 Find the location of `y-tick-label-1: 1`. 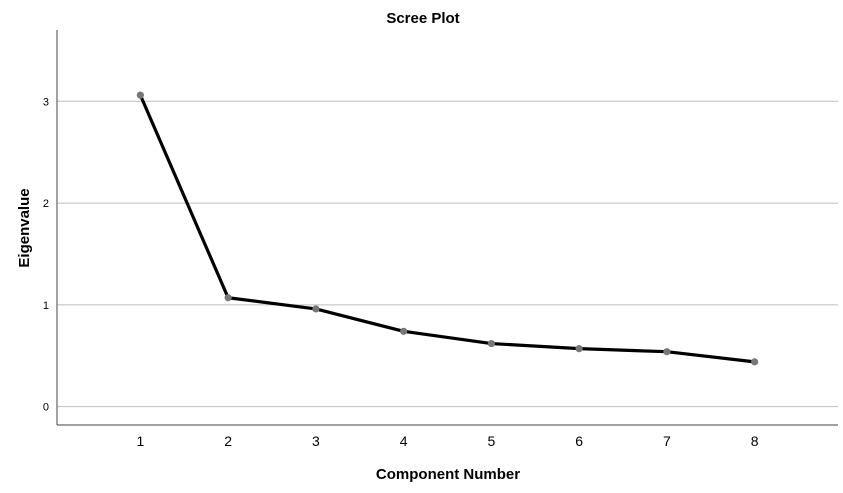

y-tick-label-1: 1 is located at coordinates (46, 306).